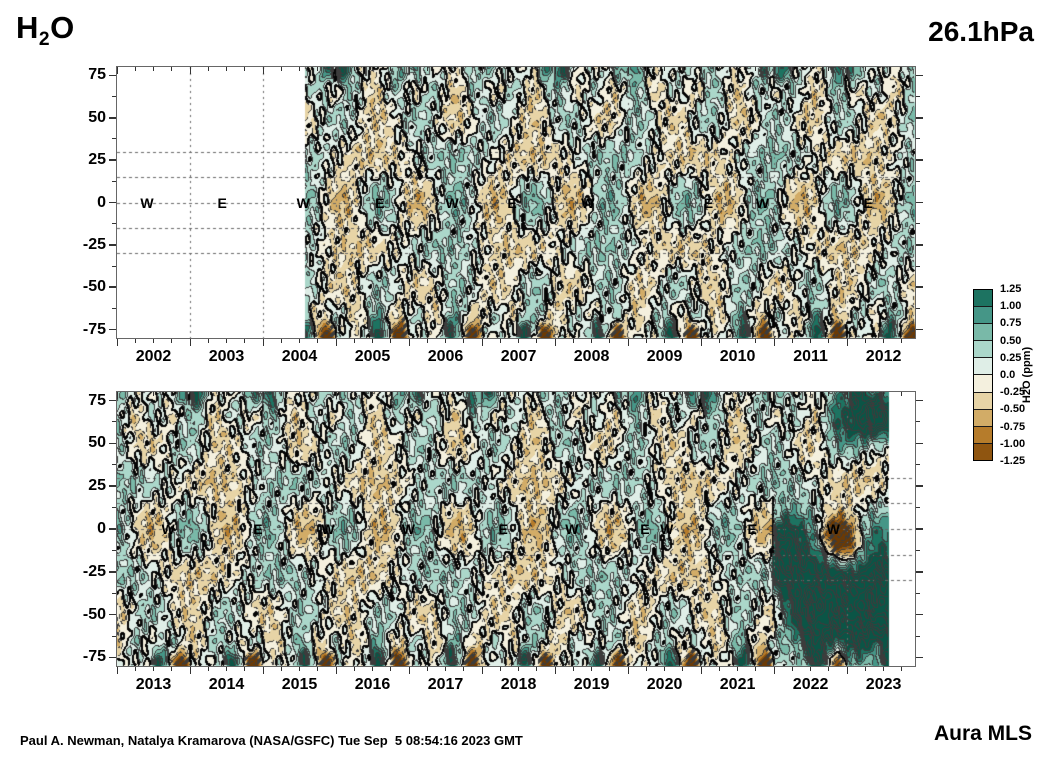 This screenshot has height=760, width=1050. Describe the element at coordinates (44, 40) in the screenshot. I see `title-subscript: 2` at that location.